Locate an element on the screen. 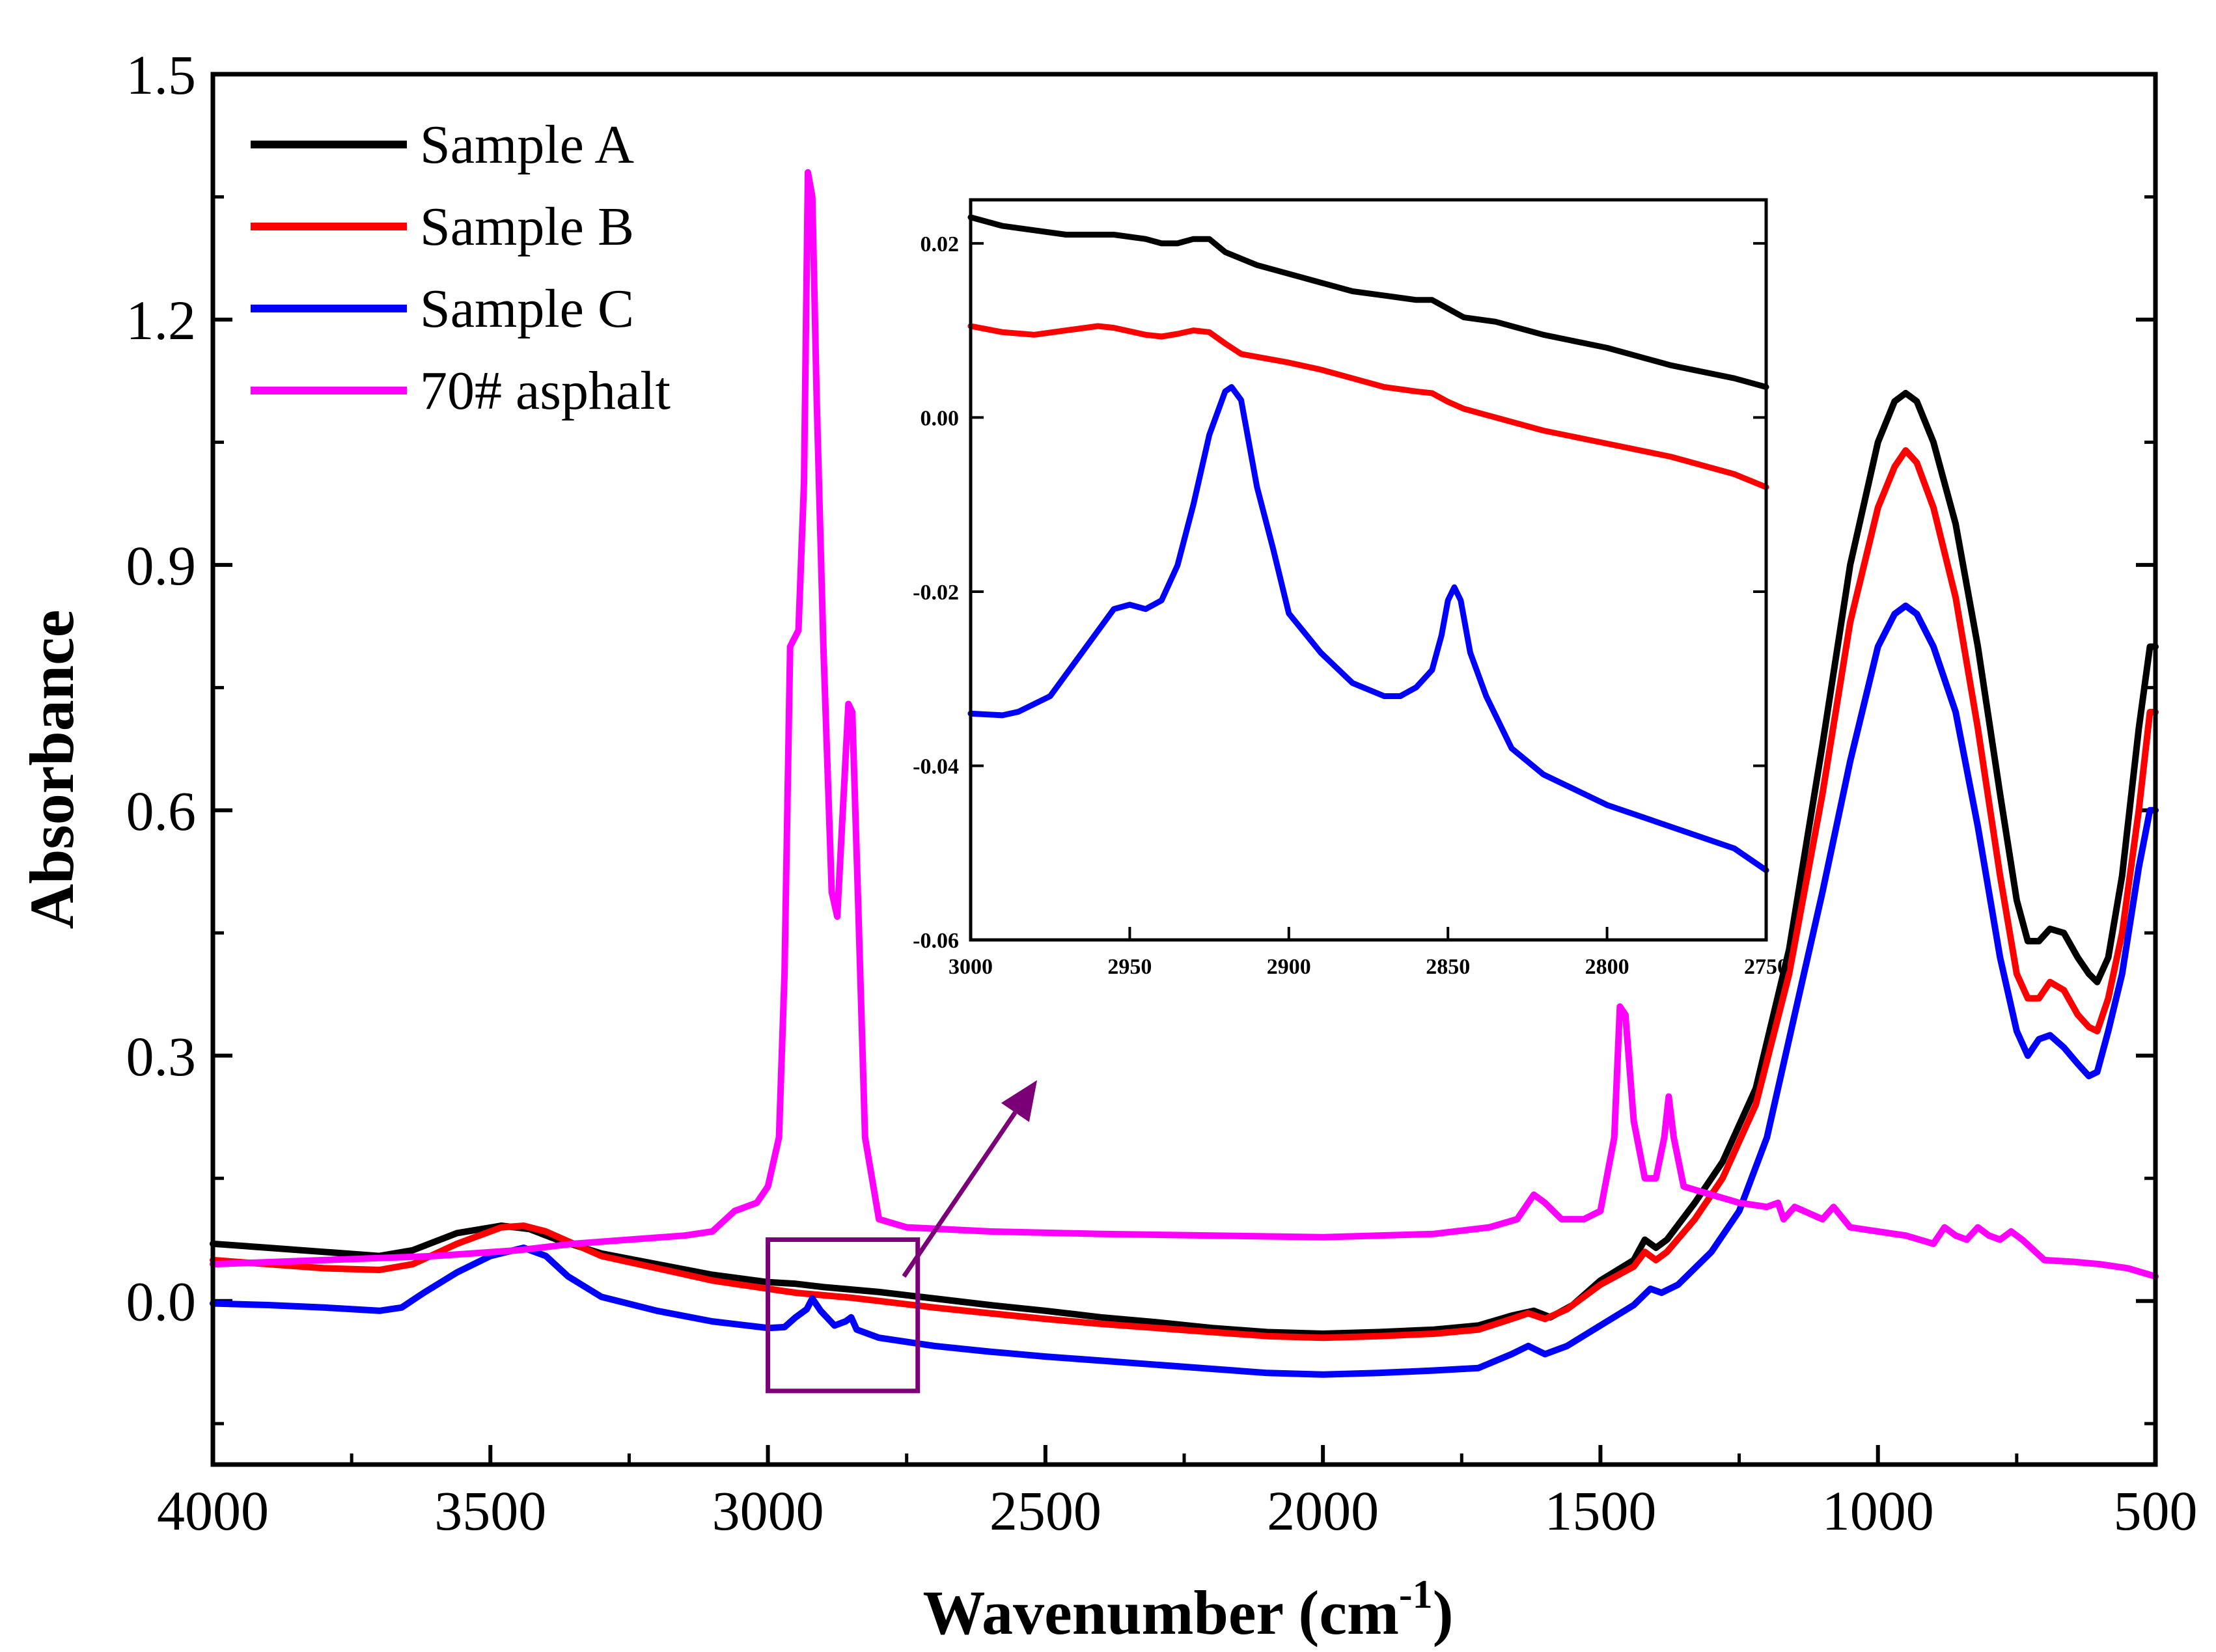 Image resolution: width=2216 pixels, height=1652 pixels. legend-label: Sample B is located at coordinates (527, 227).